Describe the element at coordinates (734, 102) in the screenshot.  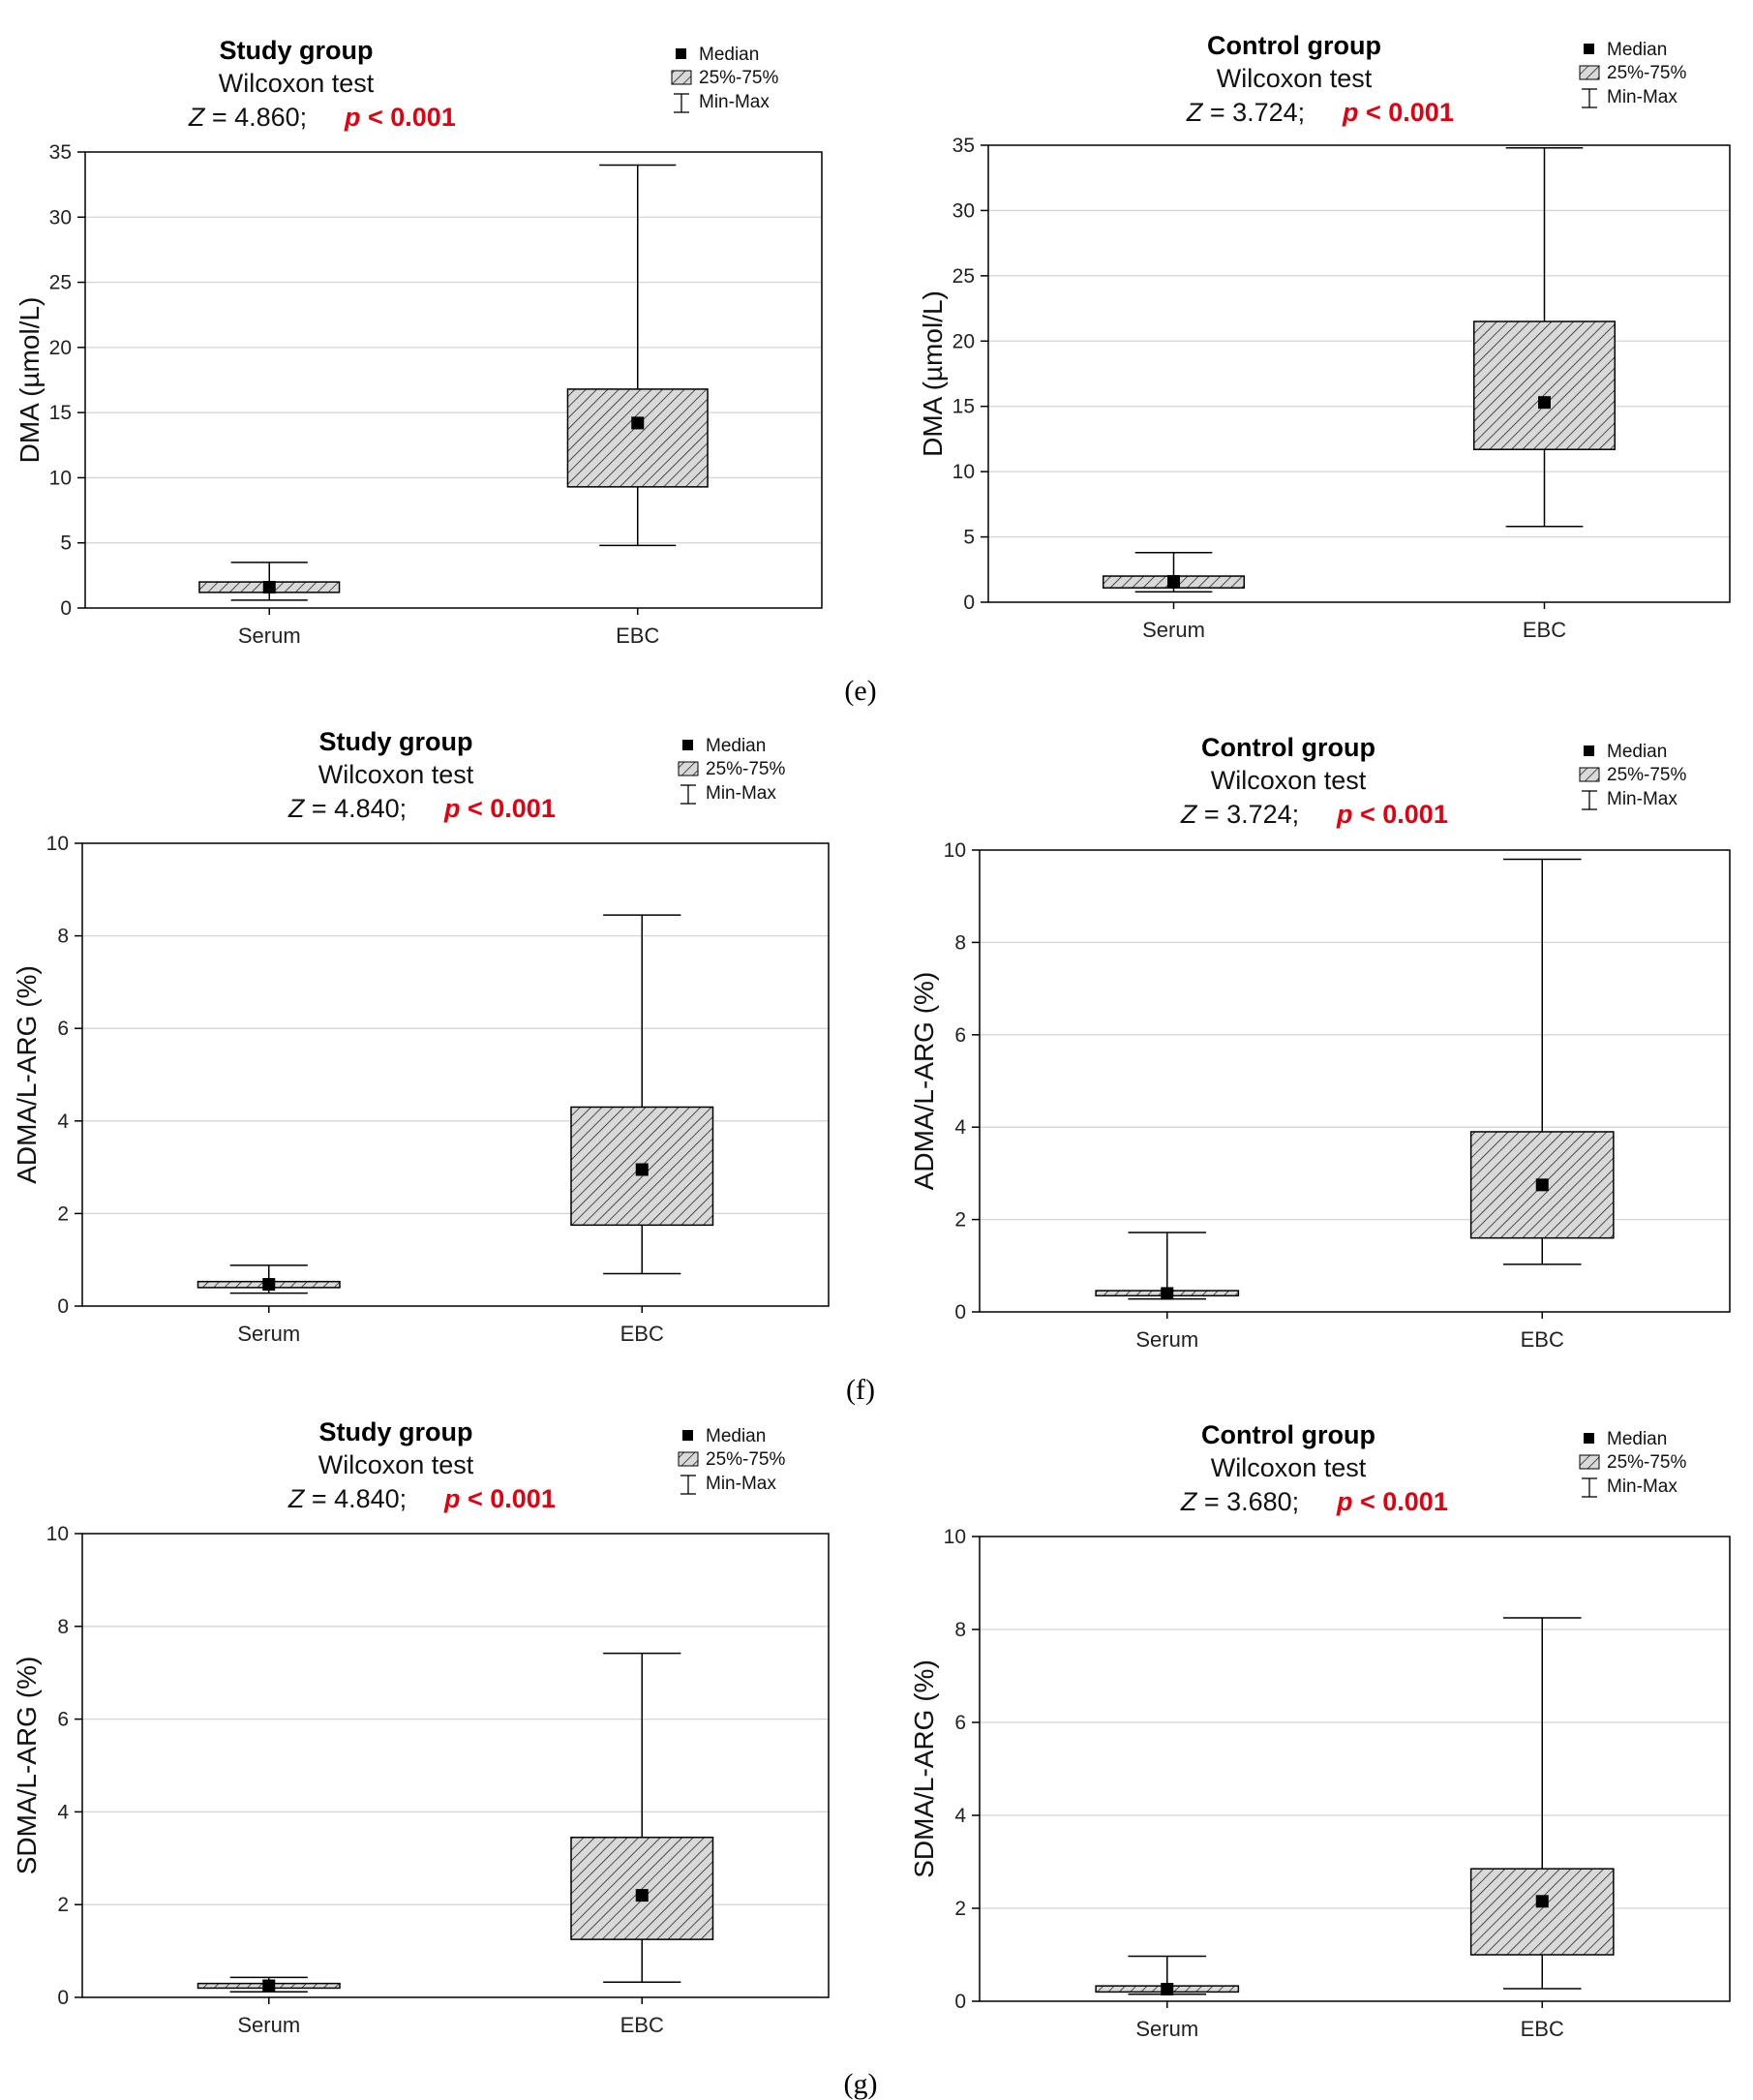
I see `e-study-legend-range-label: Min-Max` at that location.